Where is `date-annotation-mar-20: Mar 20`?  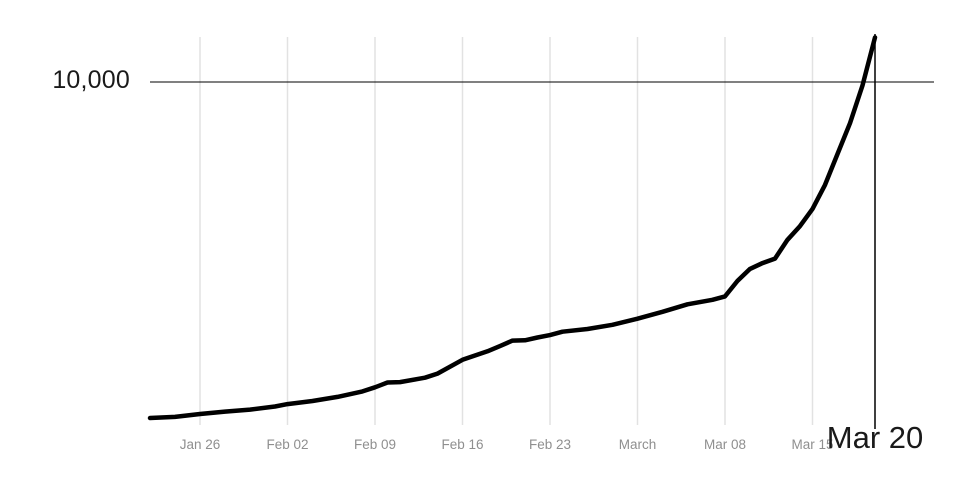
date-annotation-mar-20: Mar 20 is located at coordinates (875, 437).